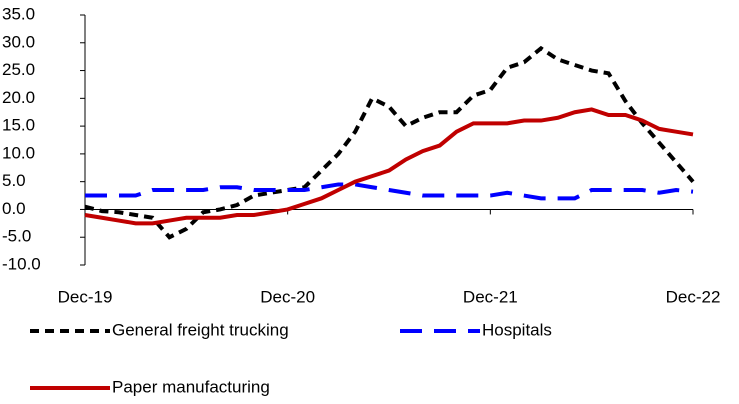 This screenshot has width=739, height=404. Describe the element at coordinates (85, 296) in the screenshot. I see `x-tick-label: Dec-19` at that location.